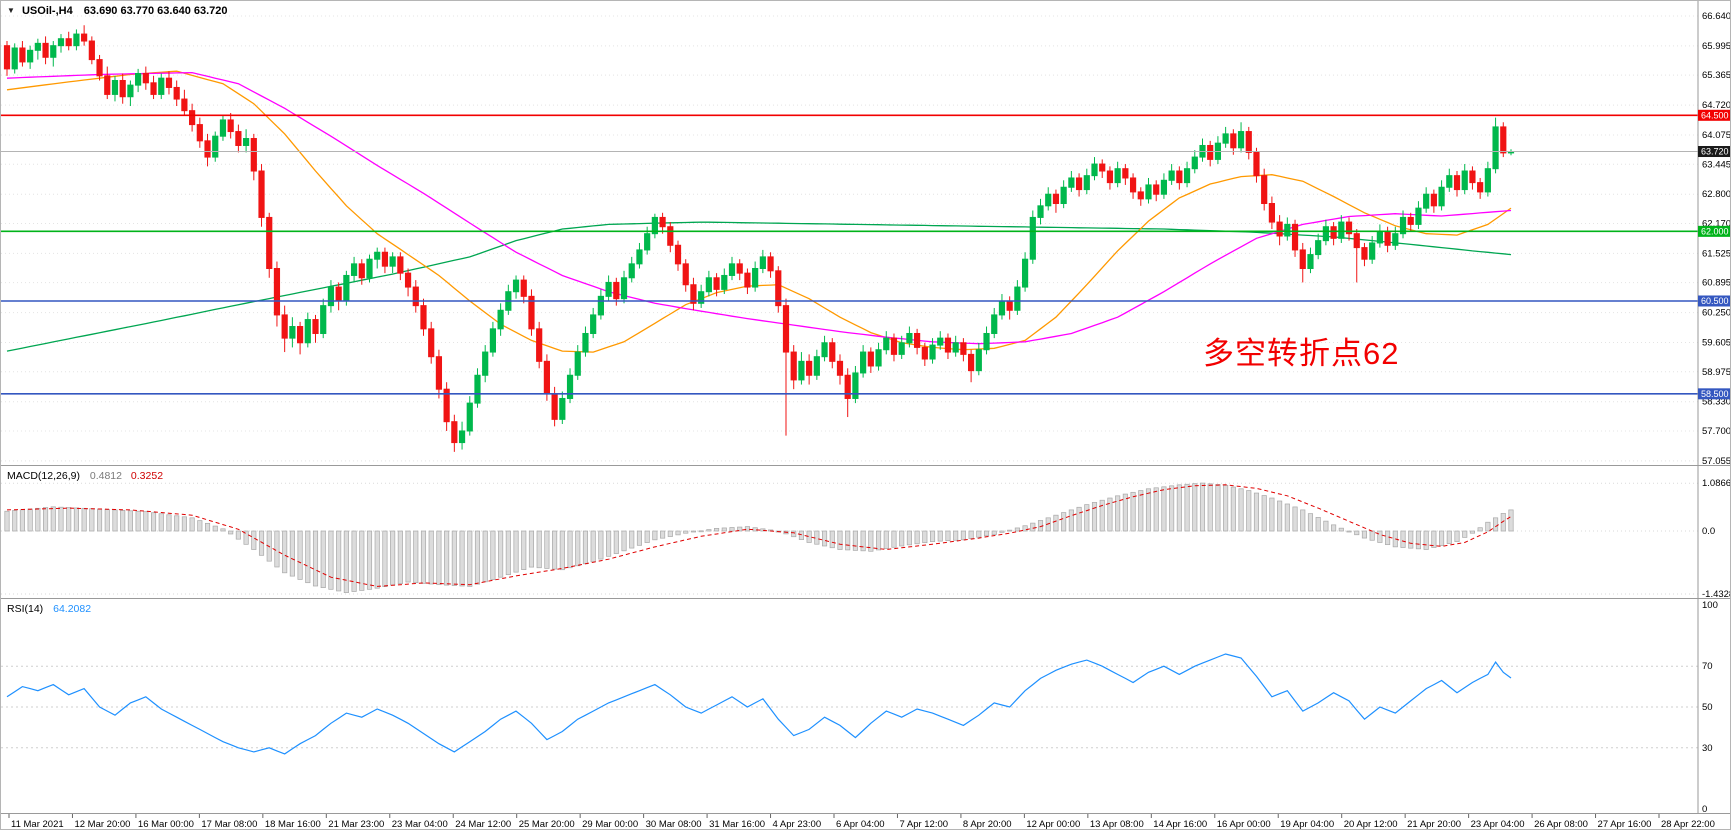  I want to click on price-badge-label: 62.000, so click(1715, 232).